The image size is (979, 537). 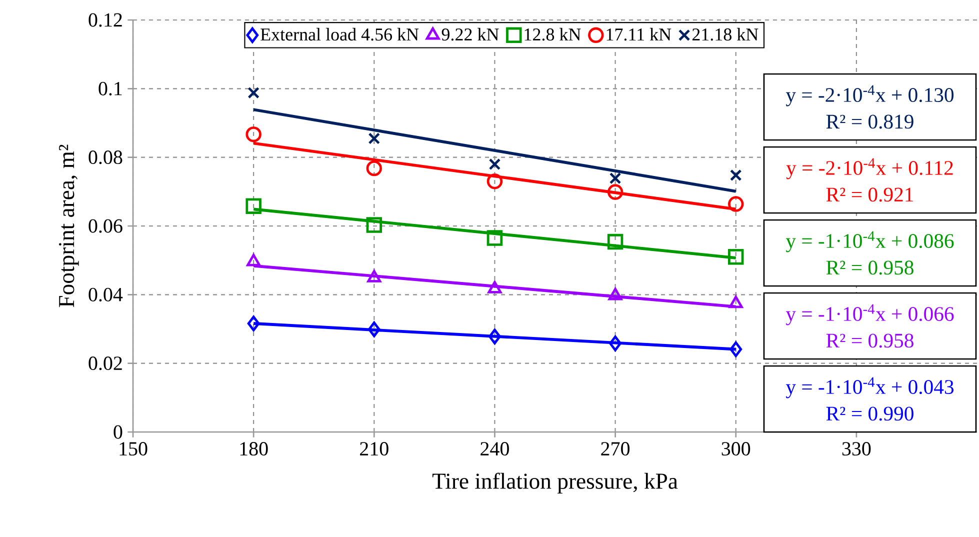 I want to click on y-tick-label: 0.12, so click(x=105, y=20).